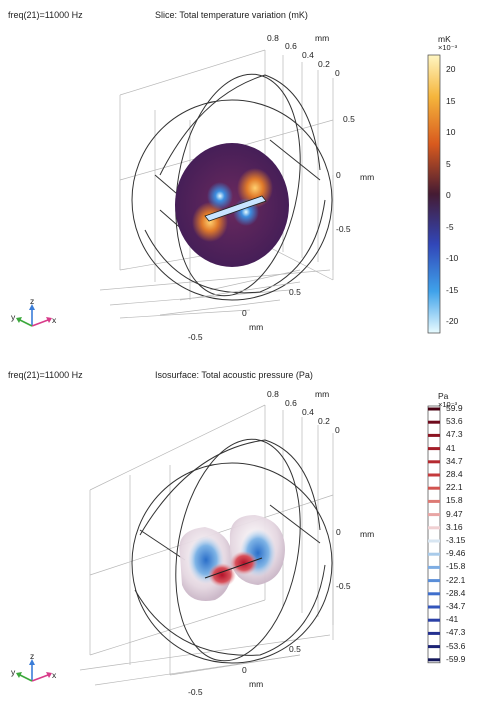 Image resolution: width=498 pixels, height=710 pixels. What do you see at coordinates (454, 513) in the screenshot?
I see `legend-level-label: 9.47` at bounding box center [454, 513].